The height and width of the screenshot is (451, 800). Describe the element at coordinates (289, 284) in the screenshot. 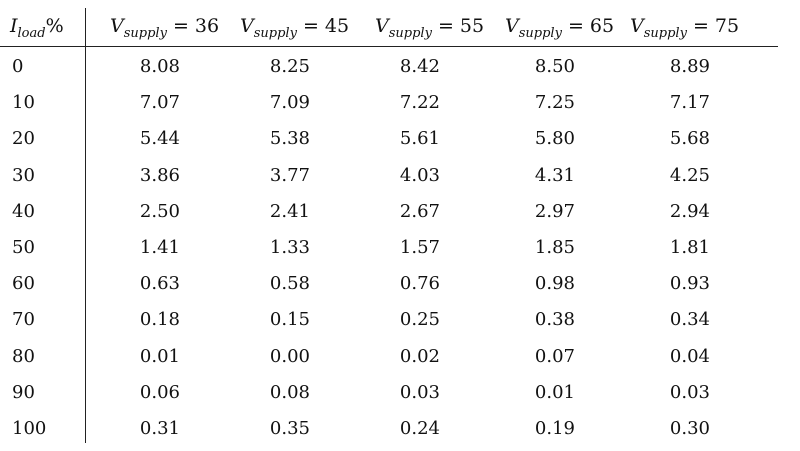

I see `table-cell: 0.58` at that location.